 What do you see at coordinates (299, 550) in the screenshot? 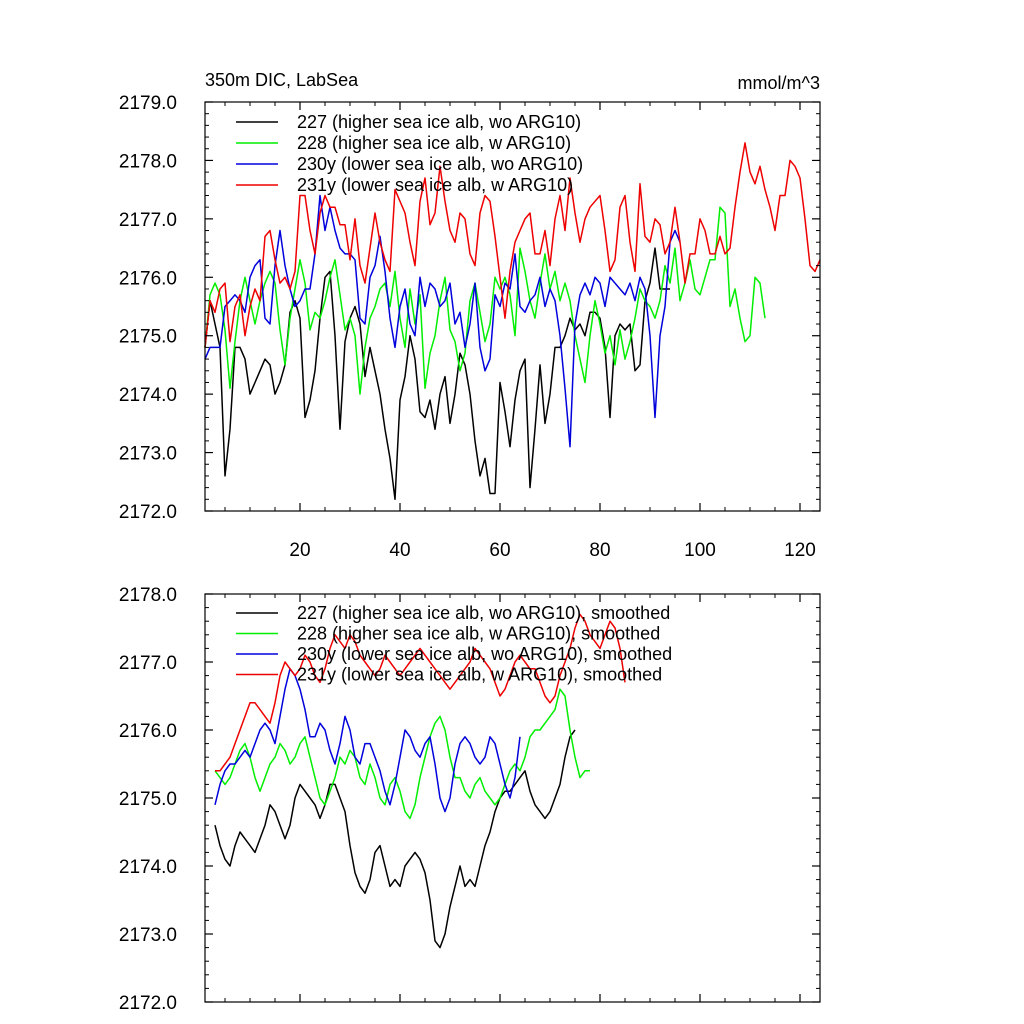
I see `x-tick-label: 20` at bounding box center [299, 550].